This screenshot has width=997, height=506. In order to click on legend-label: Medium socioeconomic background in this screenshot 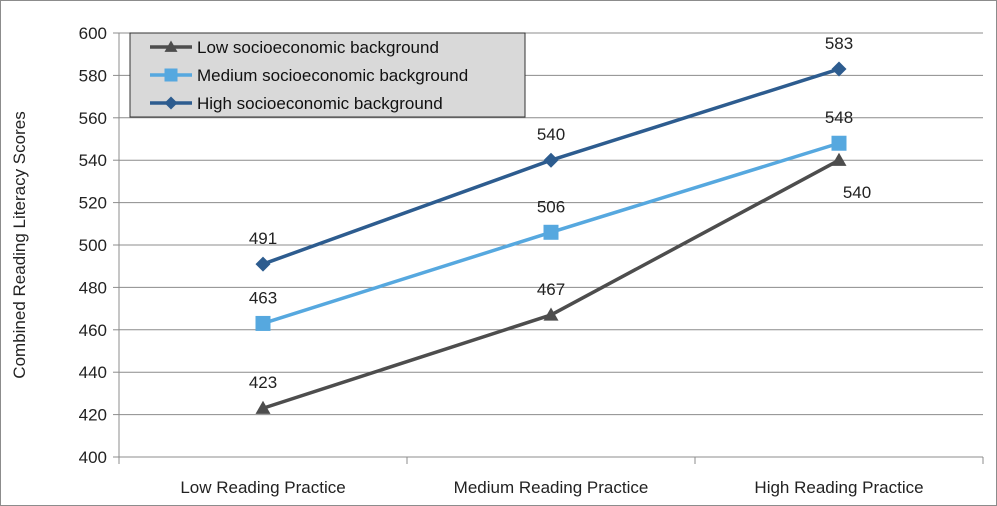, I will do `click(332, 75)`.